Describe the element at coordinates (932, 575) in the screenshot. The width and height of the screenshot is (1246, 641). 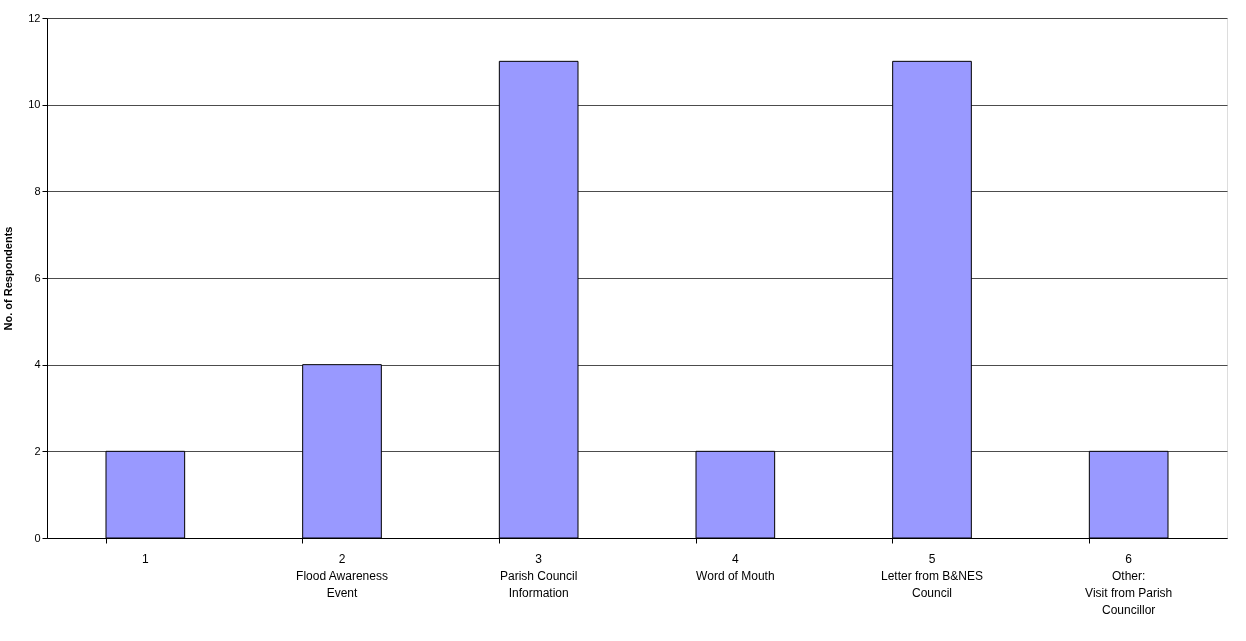
I see `x-tick-label: 5 Letter from B&NES Council` at that location.